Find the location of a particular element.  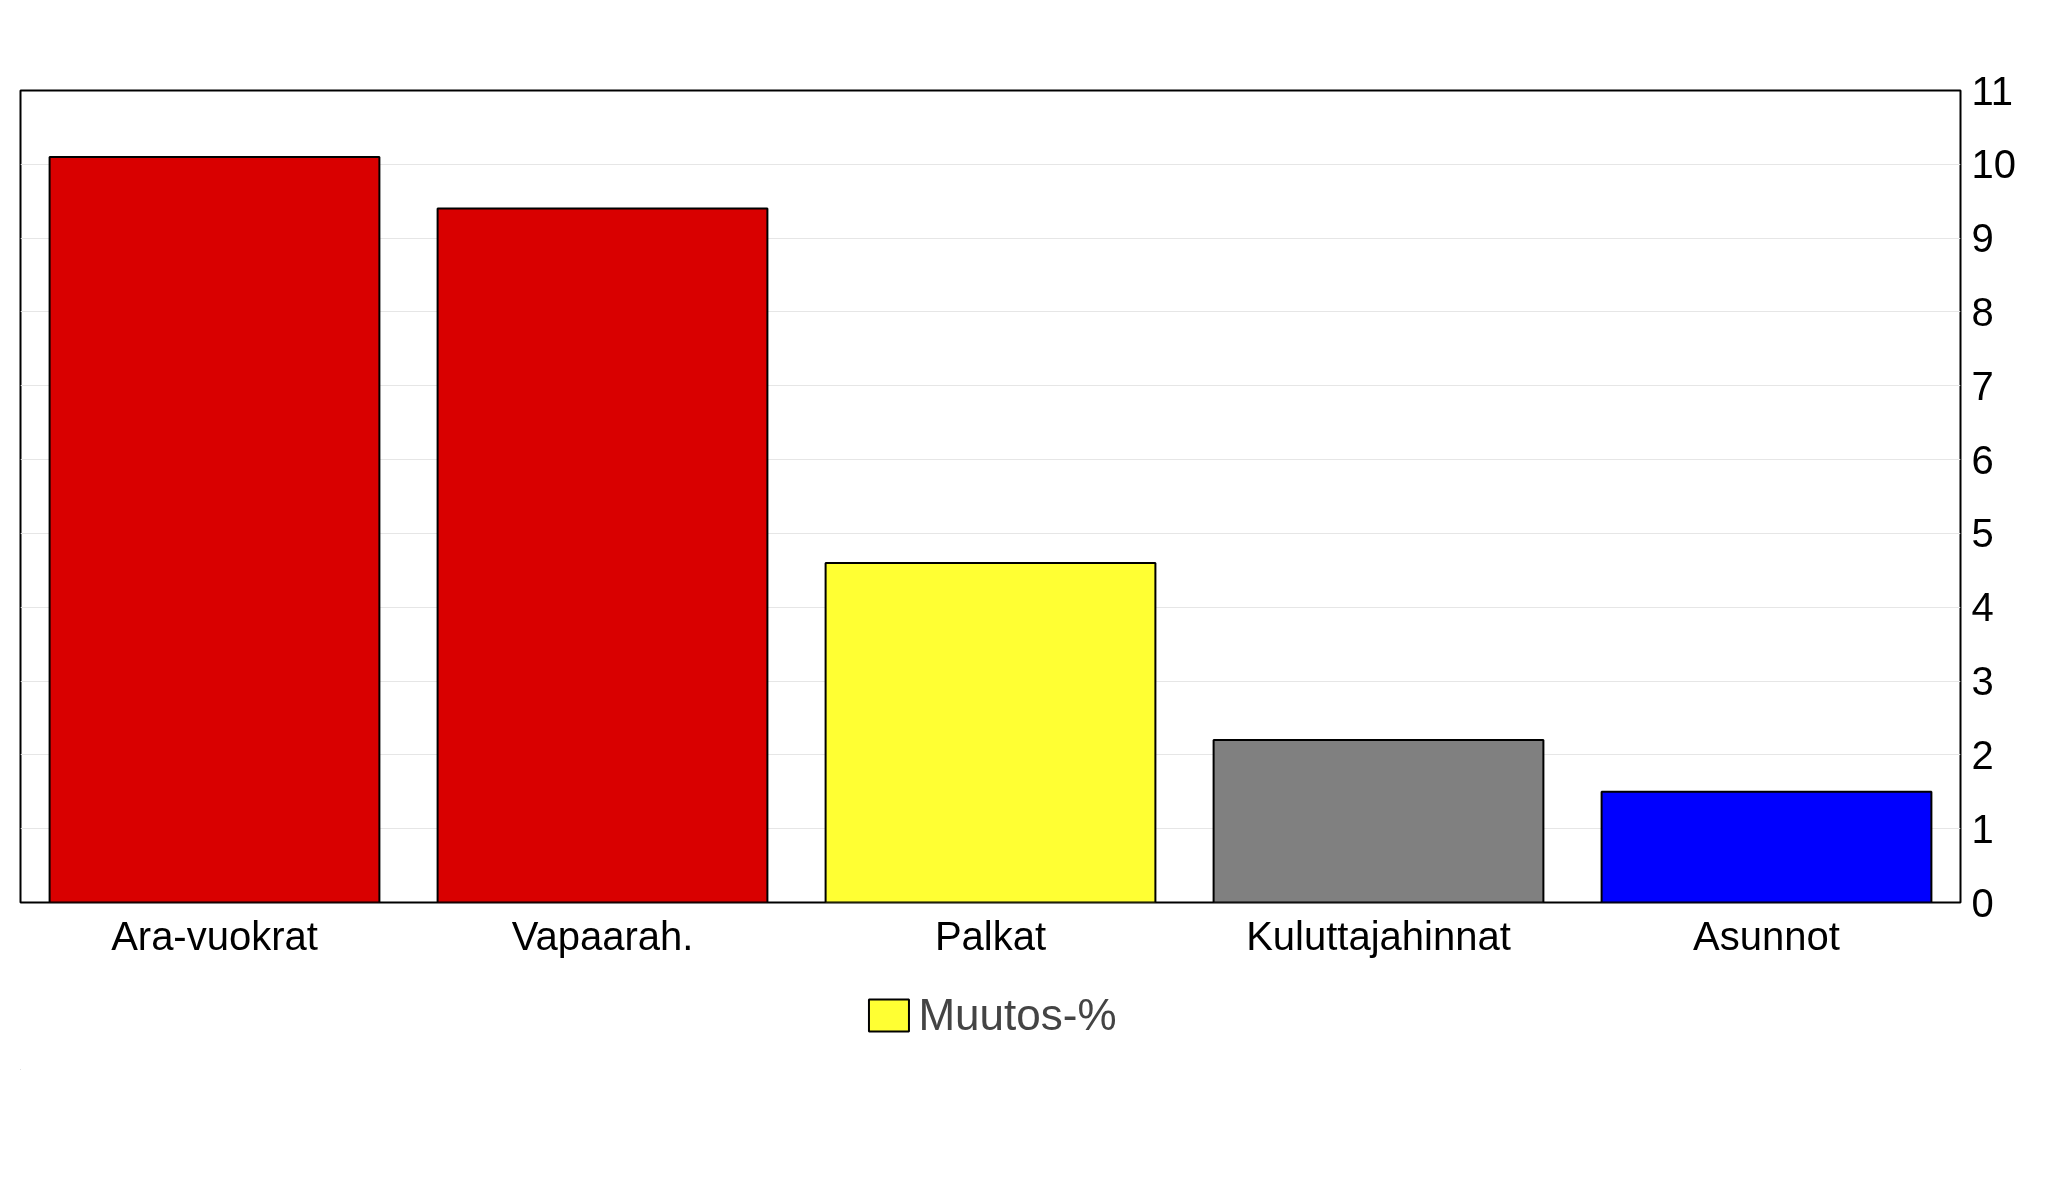

y-tick-label: 6 is located at coordinates (1982, 459).